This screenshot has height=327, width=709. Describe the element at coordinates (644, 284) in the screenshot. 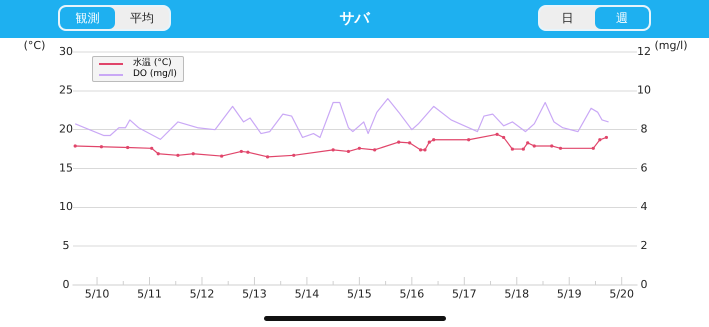

I see `y2-tick-label: 0` at that location.